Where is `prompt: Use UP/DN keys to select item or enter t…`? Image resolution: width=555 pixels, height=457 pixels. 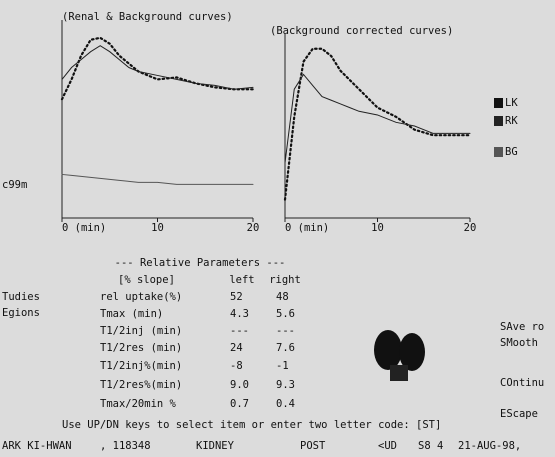
prompt: Use UP/DN keys to select item or enter t… is located at coordinates (251, 425).